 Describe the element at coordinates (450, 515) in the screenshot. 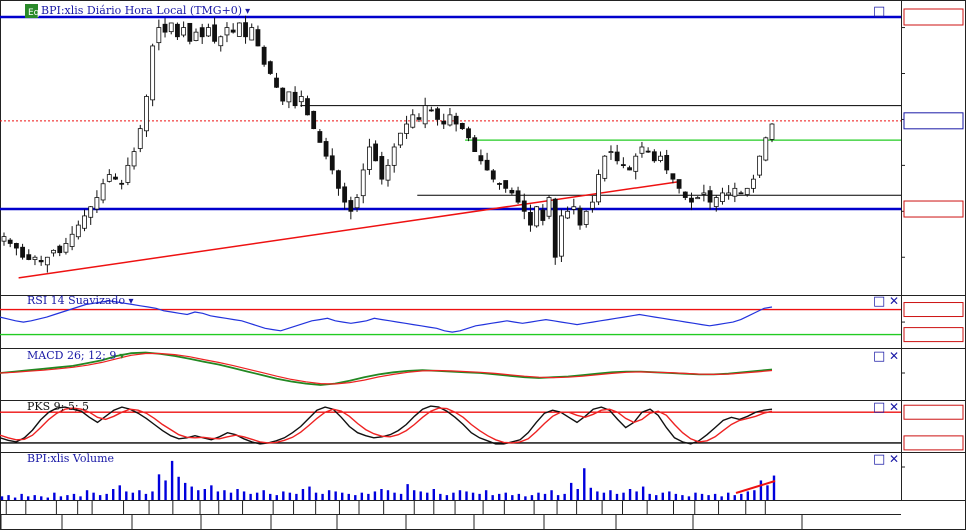

I see `date-axis` at that location.